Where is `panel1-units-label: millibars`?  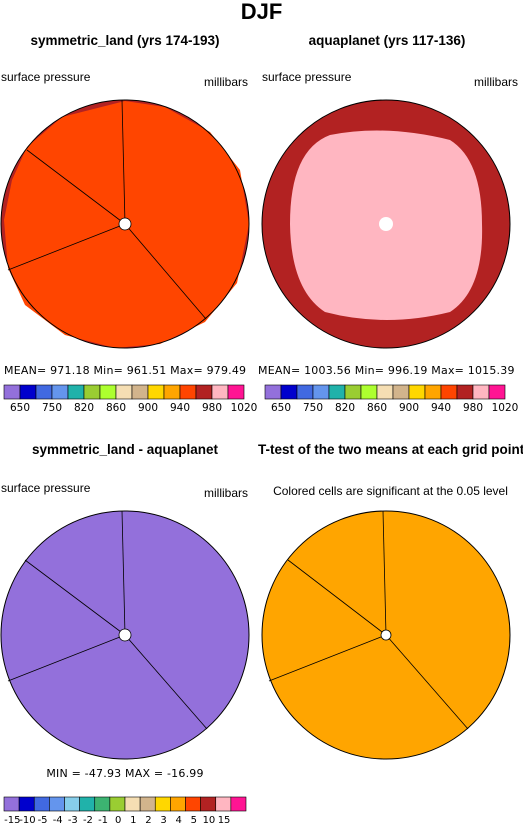
panel1-units-label: millibars is located at coordinates (225, 82).